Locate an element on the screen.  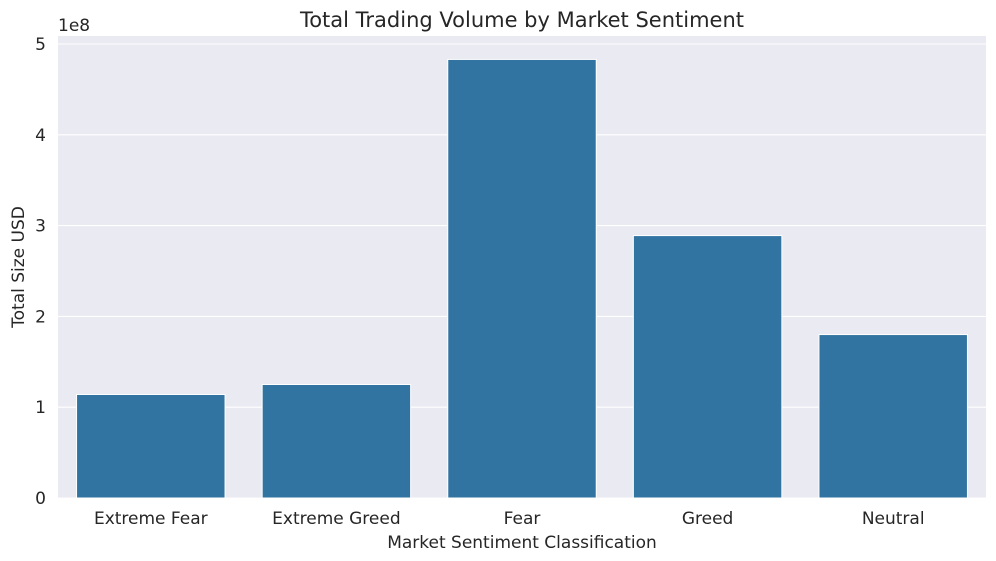
x-tick-label: Extreme Greed is located at coordinates (336, 519).